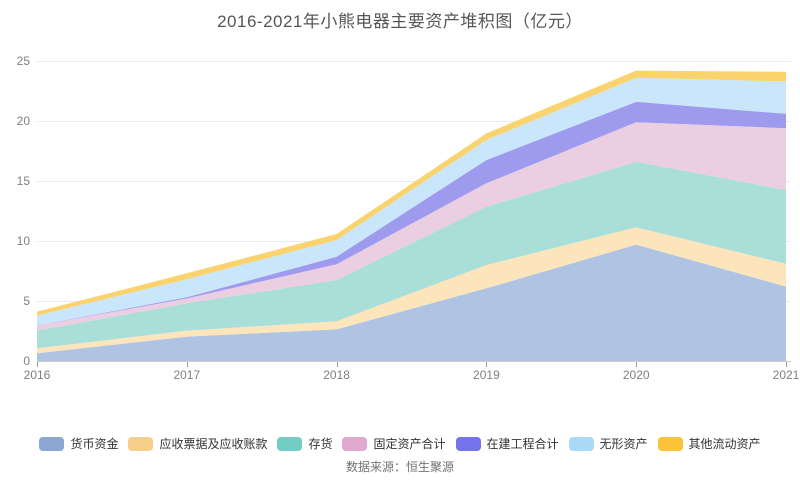 This screenshot has width=800, height=501. I want to click on legend-item-应收票据及应收账款: 应收票据及应收账款, so click(197, 443).